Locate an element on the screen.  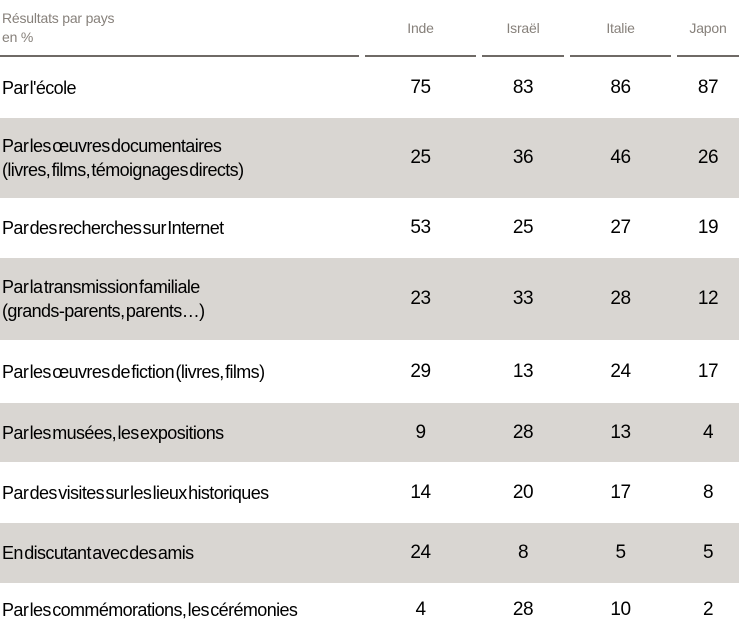
row-label: Par les musées, les expositions is located at coordinates (179, 433).